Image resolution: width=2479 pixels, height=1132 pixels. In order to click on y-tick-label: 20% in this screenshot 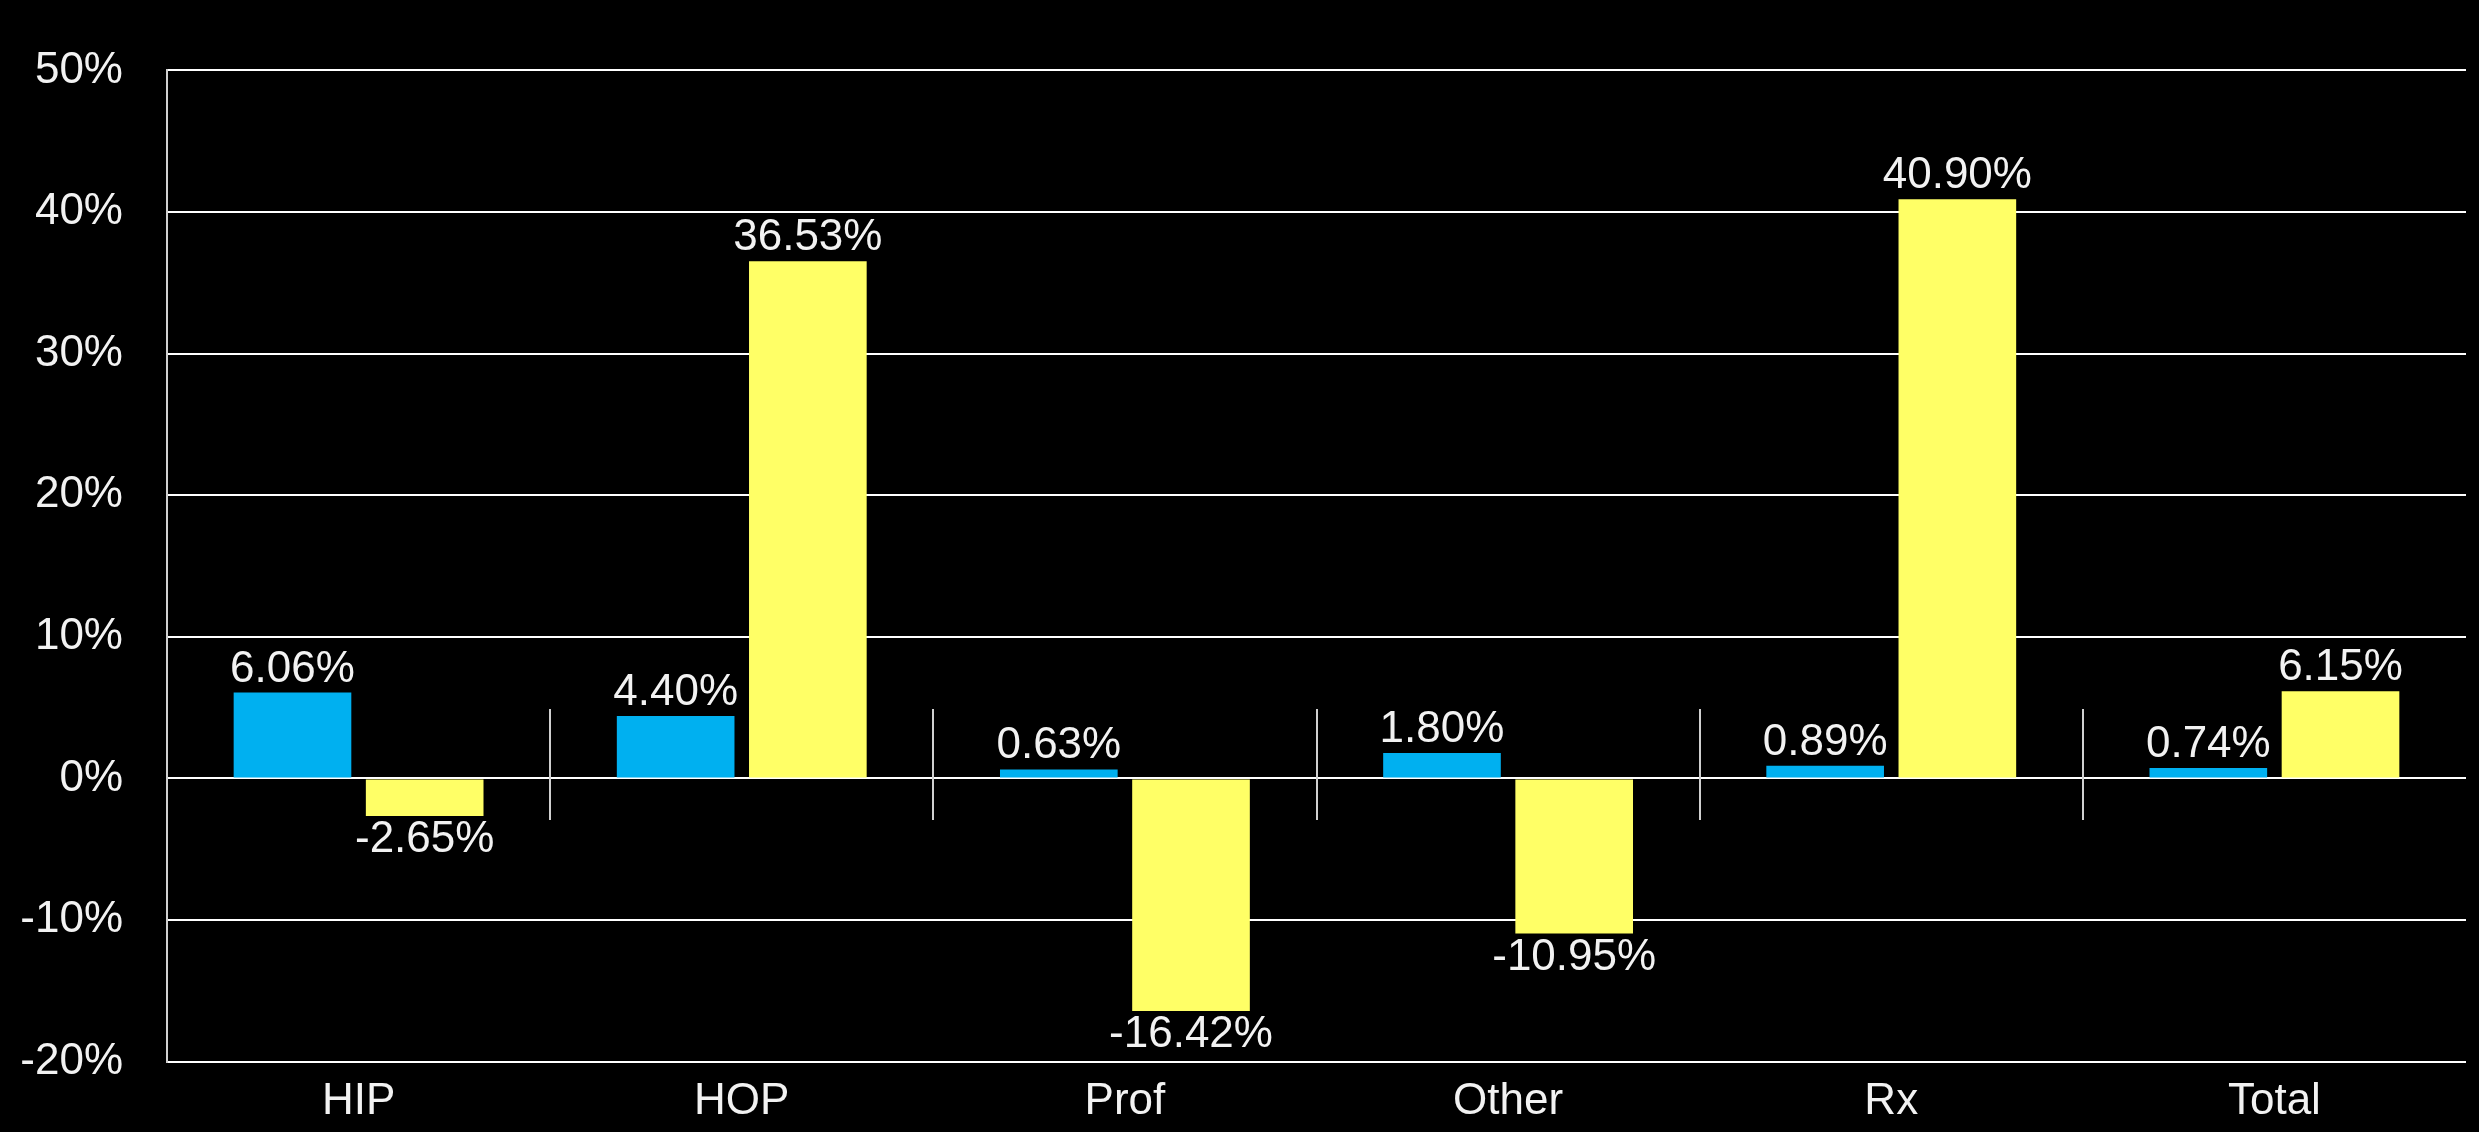, I will do `click(78, 492)`.